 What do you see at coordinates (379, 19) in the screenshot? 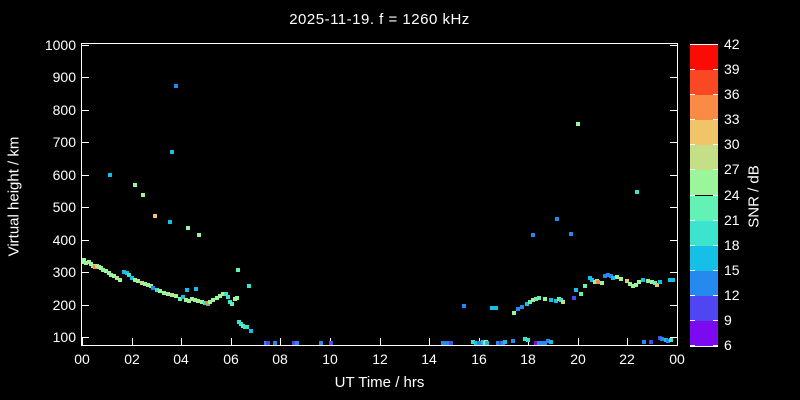
I see `chart-title: 2025-11-19. f = 1260 kHz` at bounding box center [379, 19].